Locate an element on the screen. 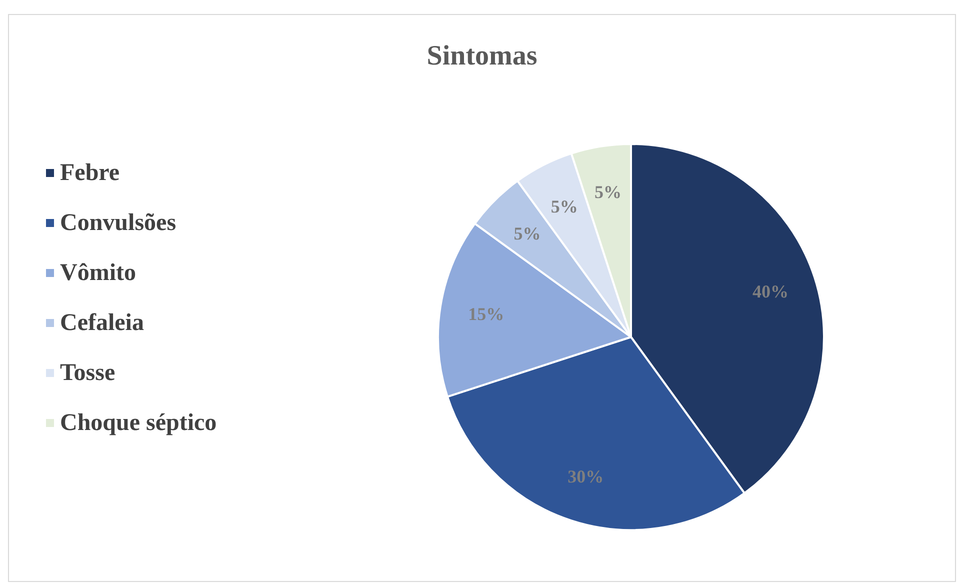 The width and height of the screenshot is (958, 583). chart-title: Sintomas is located at coordinates (482, 56).